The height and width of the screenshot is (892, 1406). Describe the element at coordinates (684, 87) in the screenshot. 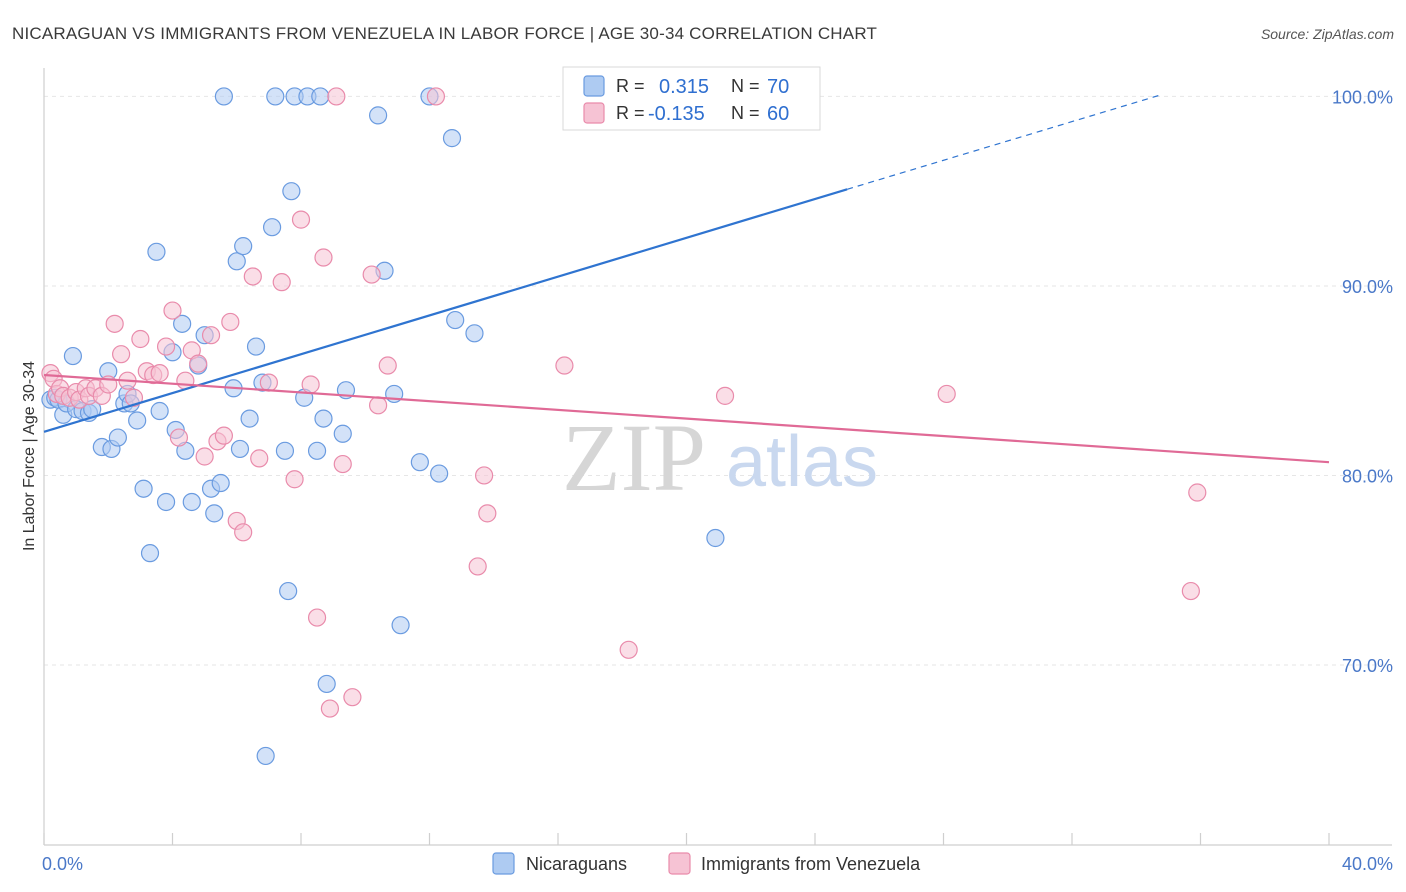

I see `stats-r-value-0: 0.315` at that location.